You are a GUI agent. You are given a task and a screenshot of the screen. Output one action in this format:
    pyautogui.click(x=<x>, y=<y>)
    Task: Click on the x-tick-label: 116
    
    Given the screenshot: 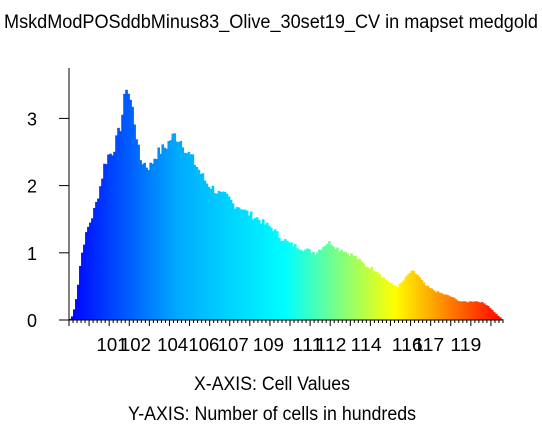 What is the action you would take?
    pyautogui.click(x=407, y=345)
    